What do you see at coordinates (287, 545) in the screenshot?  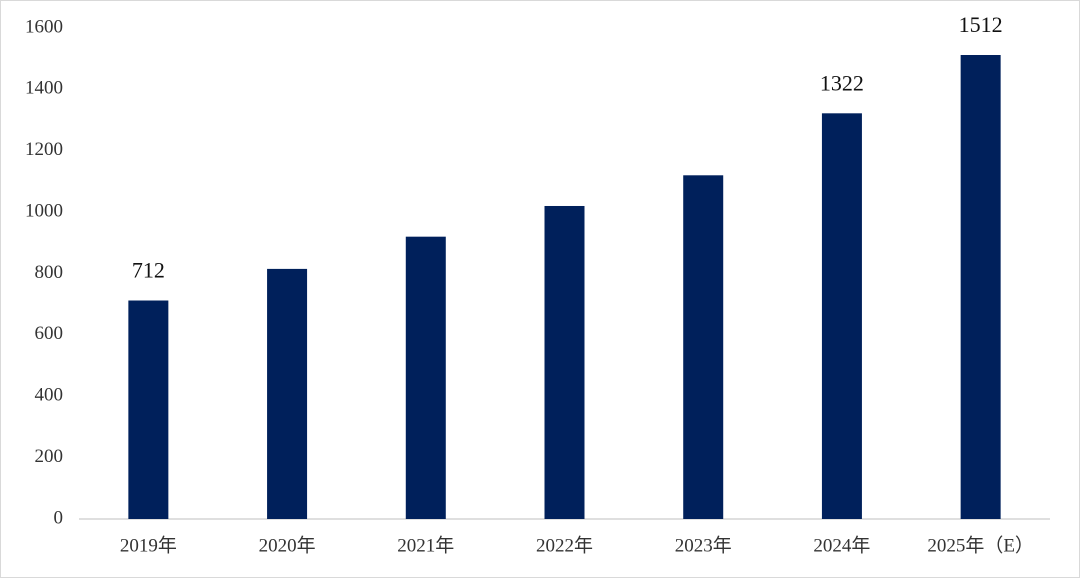 I see `x-tick-label: 2020年` at bounding box center [287, 545].